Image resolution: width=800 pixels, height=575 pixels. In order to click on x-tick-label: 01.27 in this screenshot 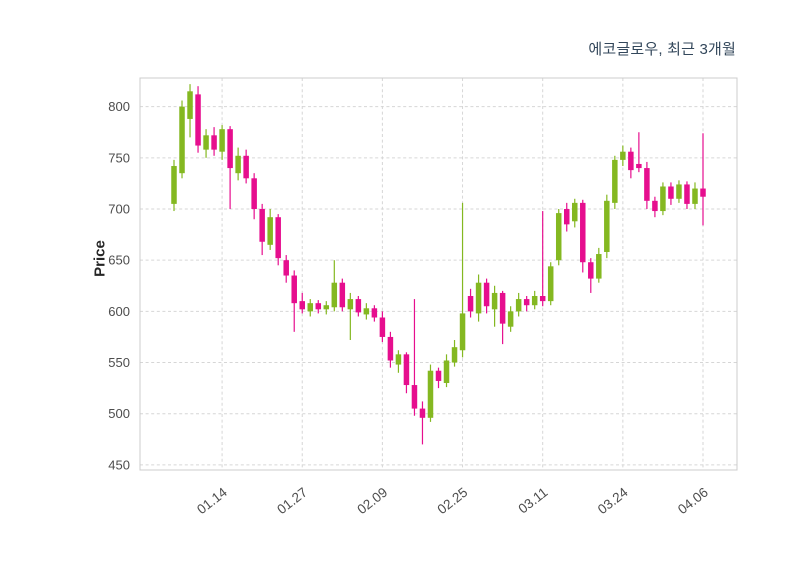, I will do `click(292, 501)`.